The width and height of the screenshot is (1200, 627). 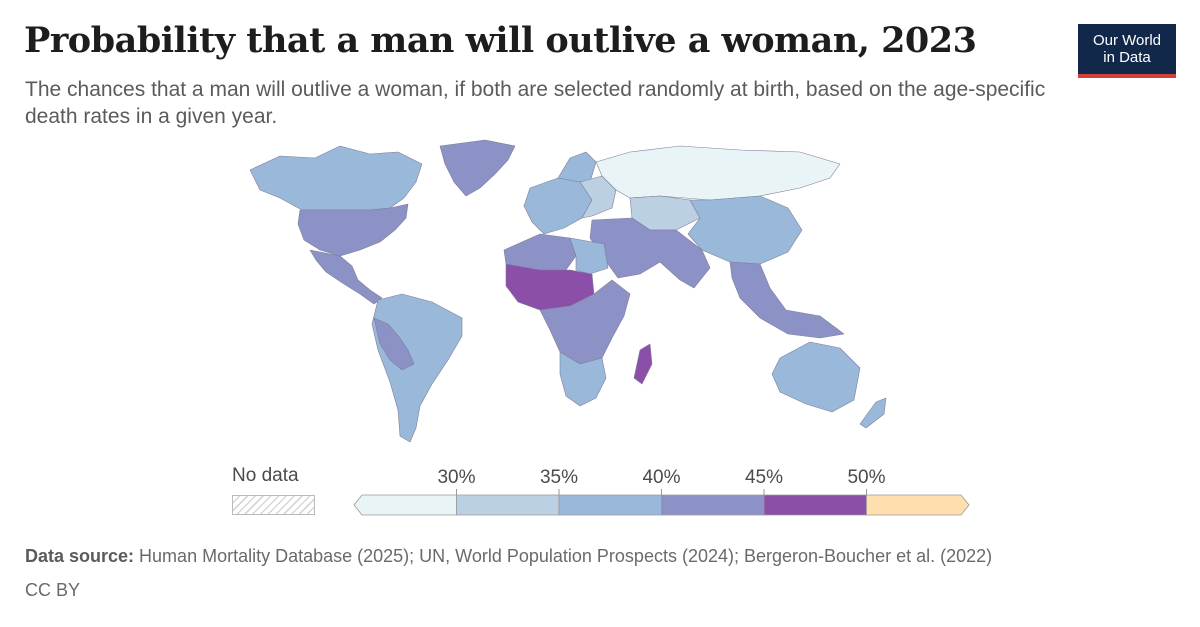 I want to click on map-region-southern-africa, so click(x=583, y=379).